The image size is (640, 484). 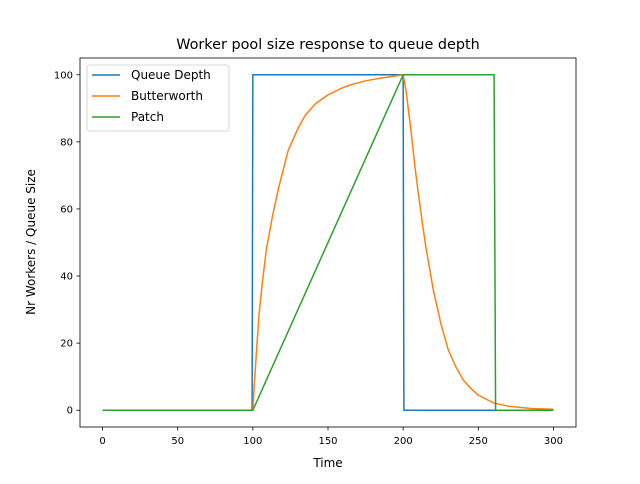 I want to click on legend: Queue Depth Butterworth Patch, so click(x=158, y=98).